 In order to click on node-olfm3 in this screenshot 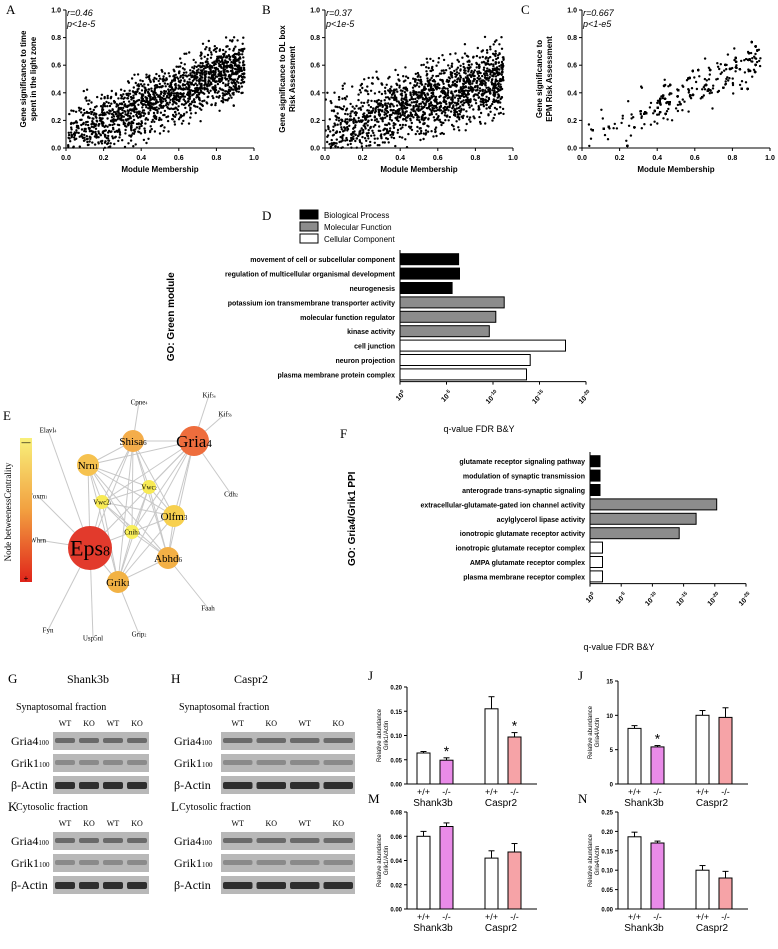, I will do `click(174, 516)`.